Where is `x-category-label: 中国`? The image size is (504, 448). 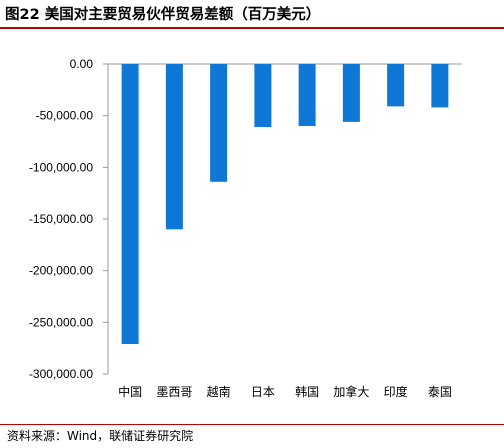
x-category-label: 中国 is located at coordinates (130, 391).